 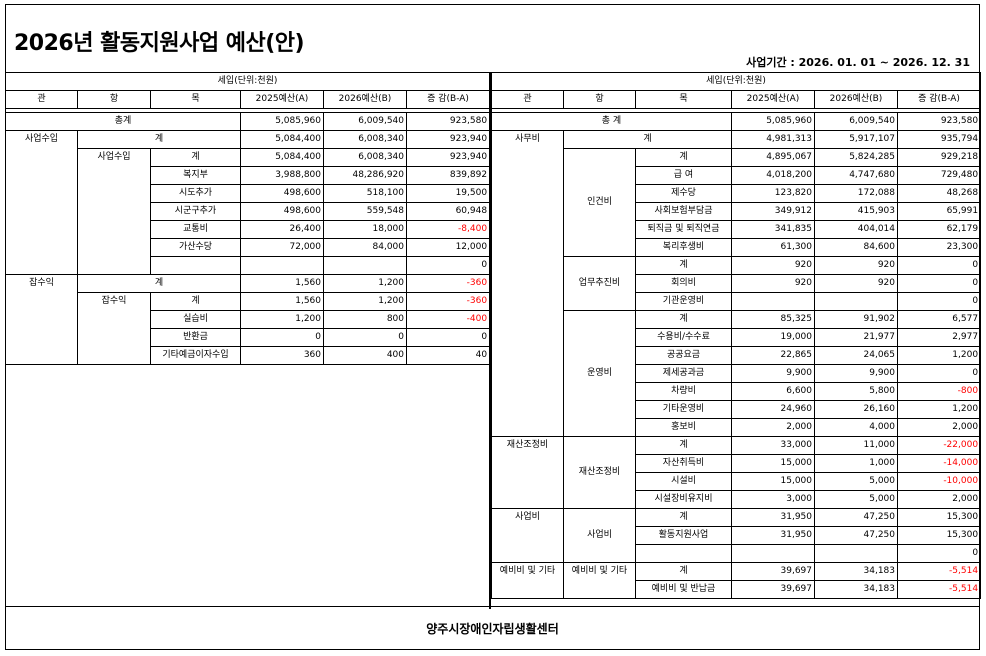 What do you see at coordinates (683, 337) in the screenshot?
I see `mok-cell: 수용비/수수료` at bounding box center [683, 337].